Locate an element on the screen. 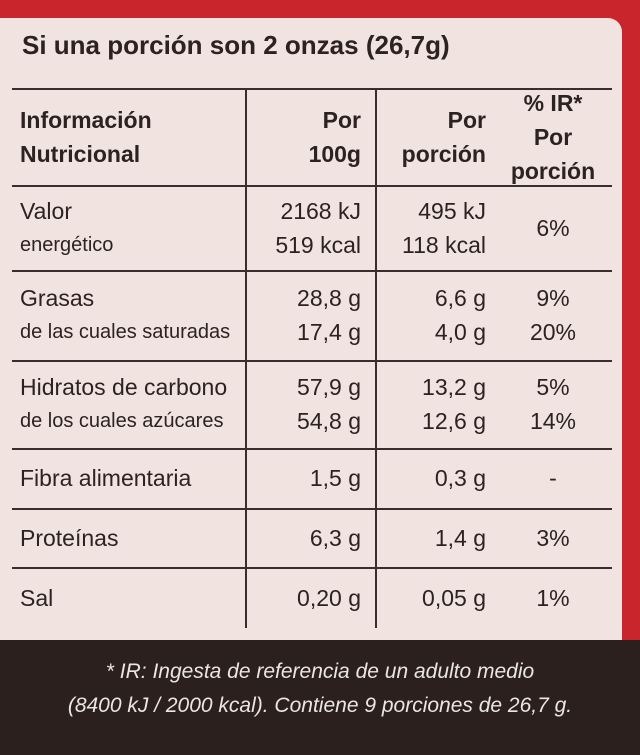  cell-text: 118 kcal is located at coordinates (444, 244).